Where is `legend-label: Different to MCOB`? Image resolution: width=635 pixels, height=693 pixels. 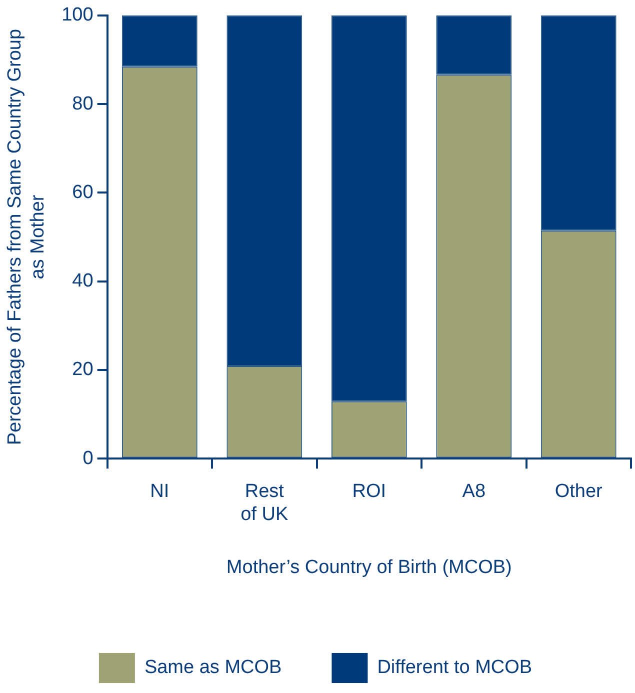 legend-label: Different to MCOB is located at coordinates (454, 667).